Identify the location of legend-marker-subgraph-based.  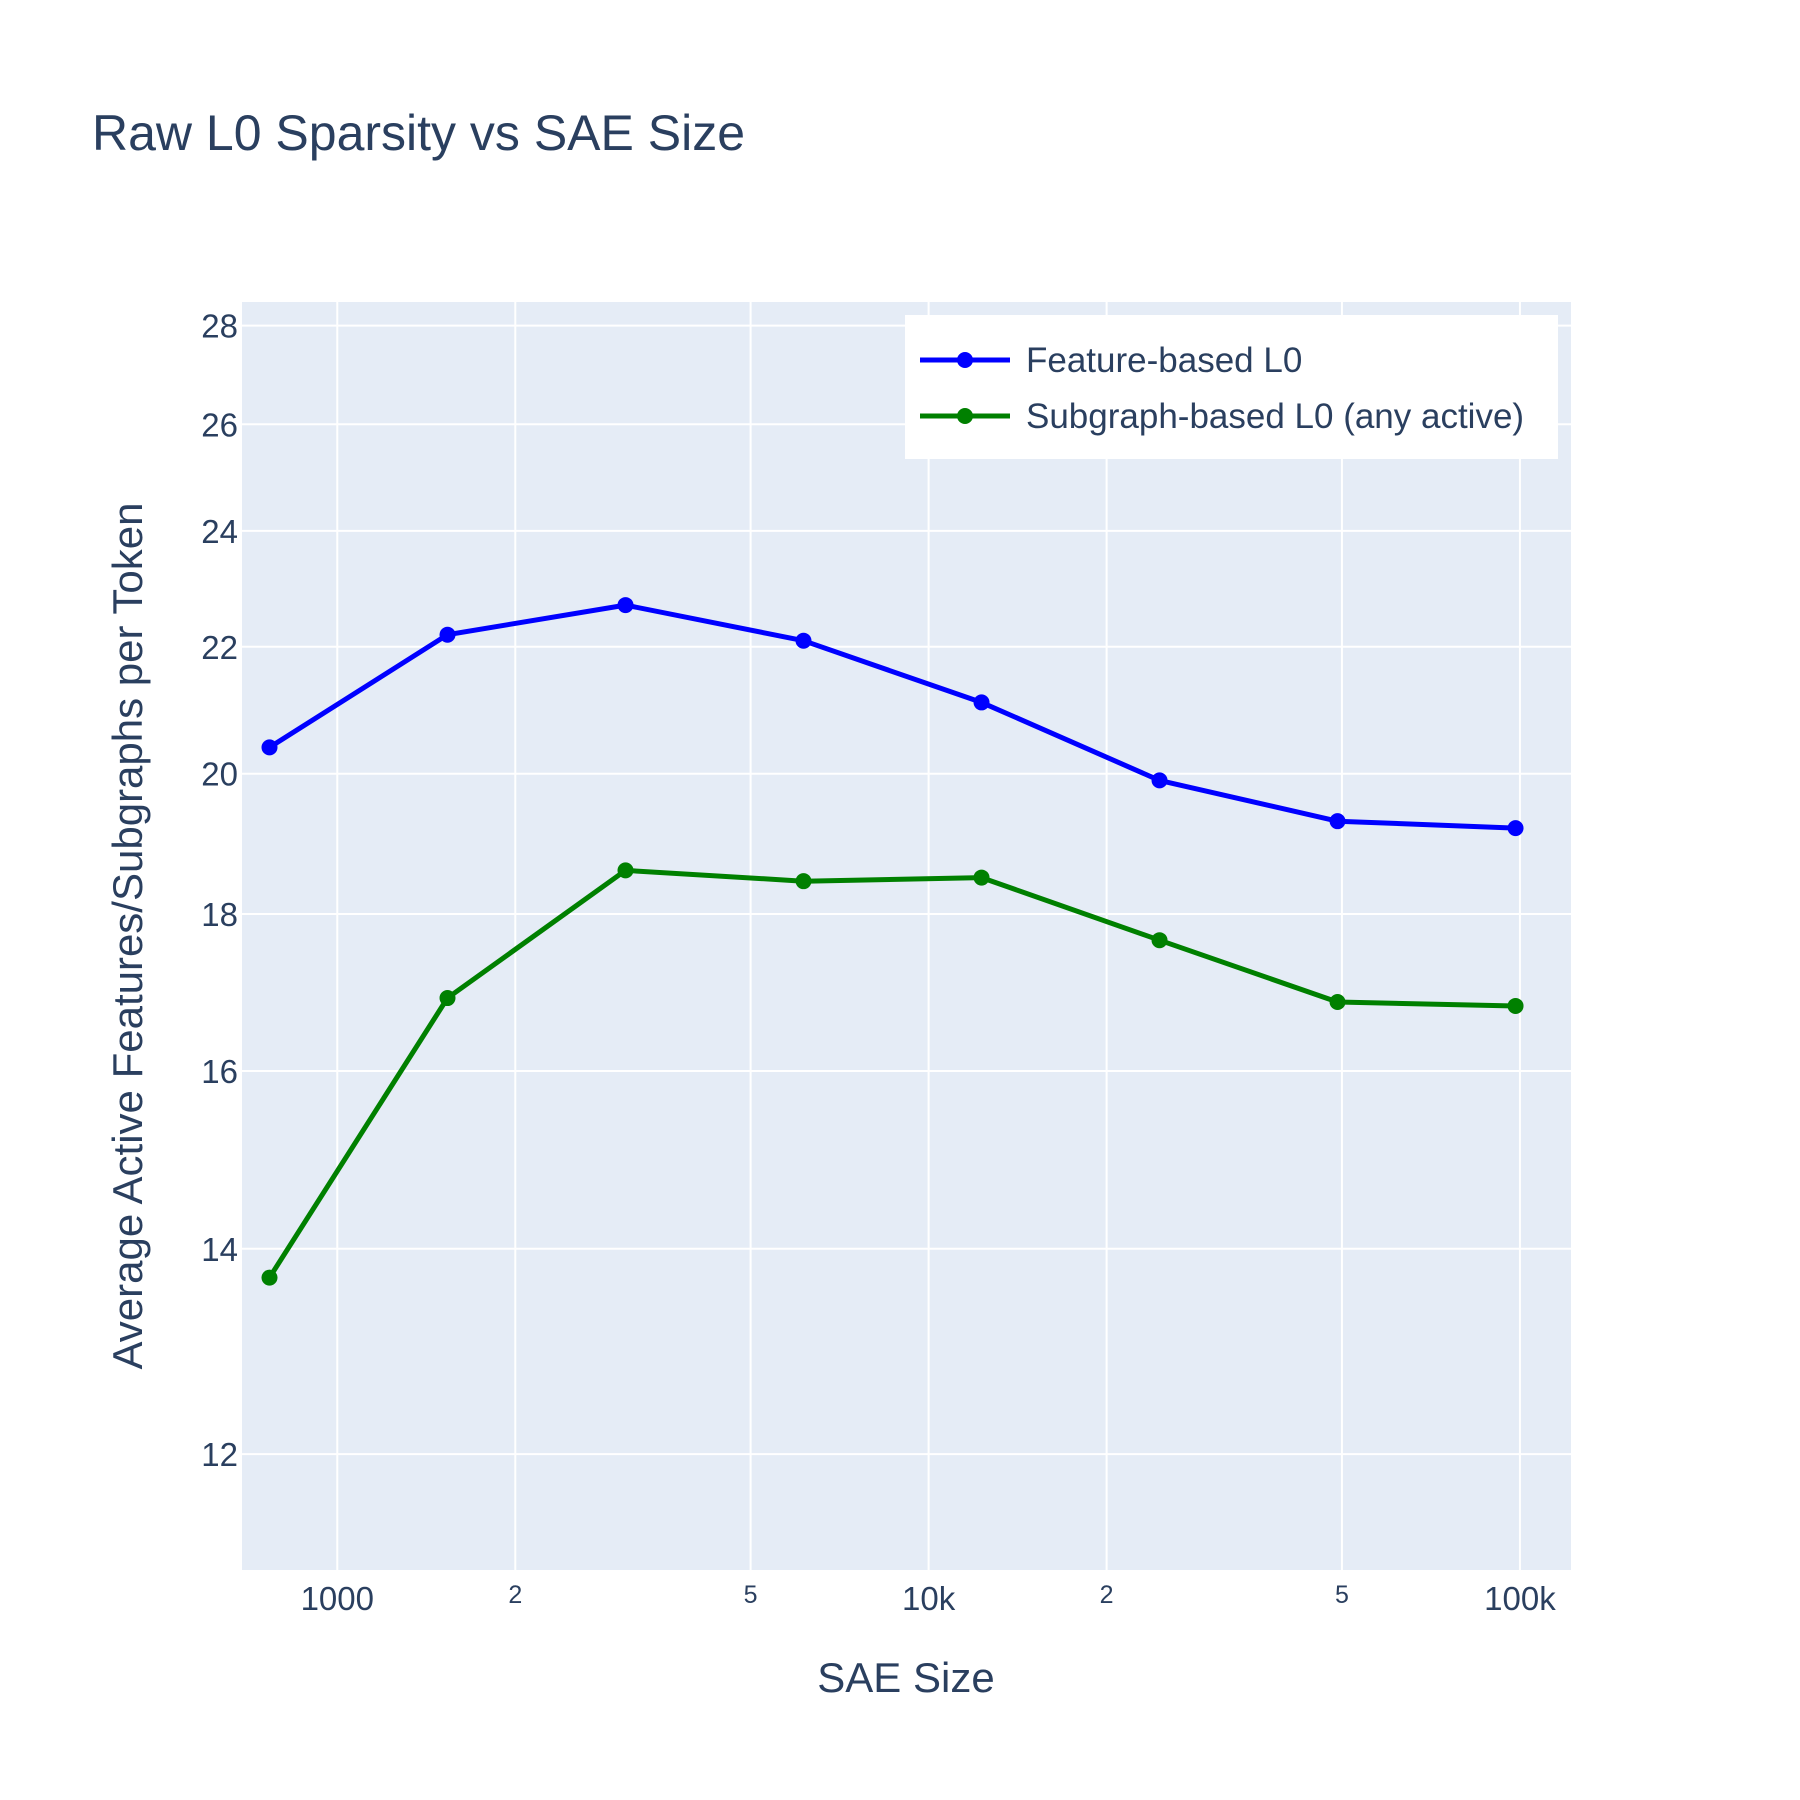
(965, 416).